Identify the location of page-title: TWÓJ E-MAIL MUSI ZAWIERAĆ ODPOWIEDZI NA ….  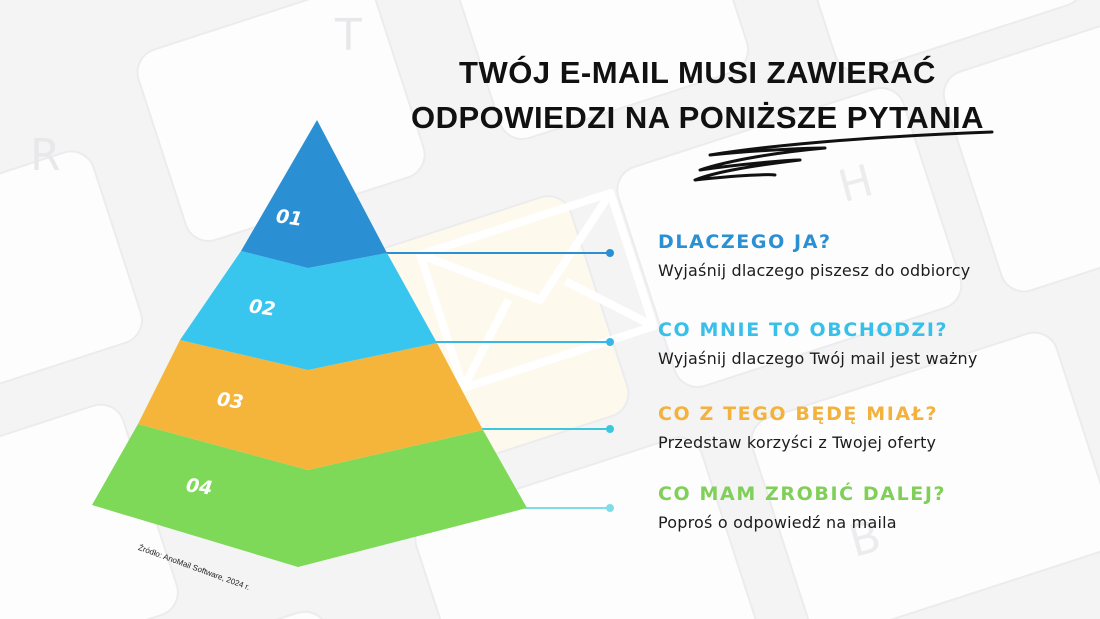
(697, 95).